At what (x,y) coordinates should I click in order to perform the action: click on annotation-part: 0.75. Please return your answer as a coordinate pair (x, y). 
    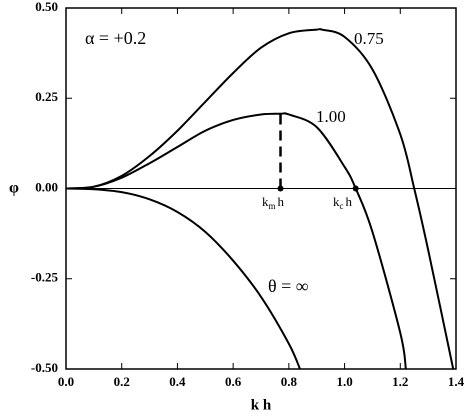
    Looking at the image, I should click on (369, 38).